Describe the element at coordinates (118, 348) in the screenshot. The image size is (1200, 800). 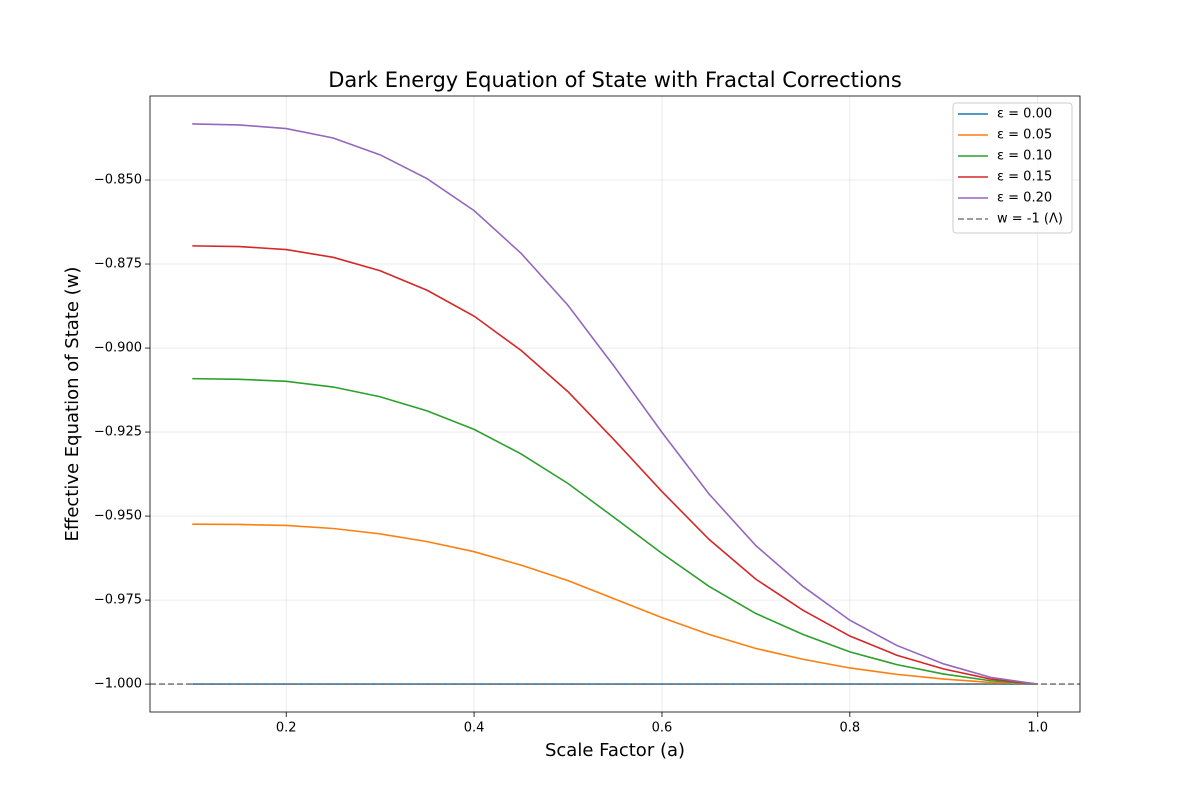
I see `y-tick-label: −0.900` at that location.